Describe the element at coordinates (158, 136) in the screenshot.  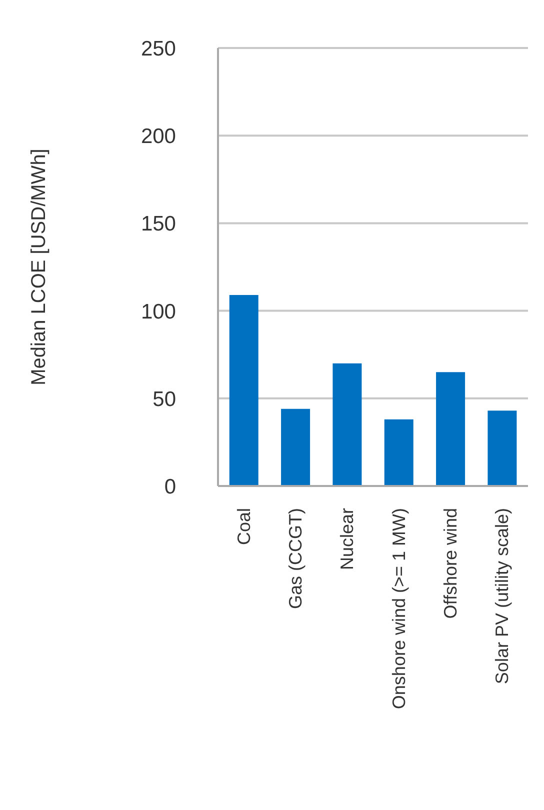
I see `y-tick-label: 200` at that location.